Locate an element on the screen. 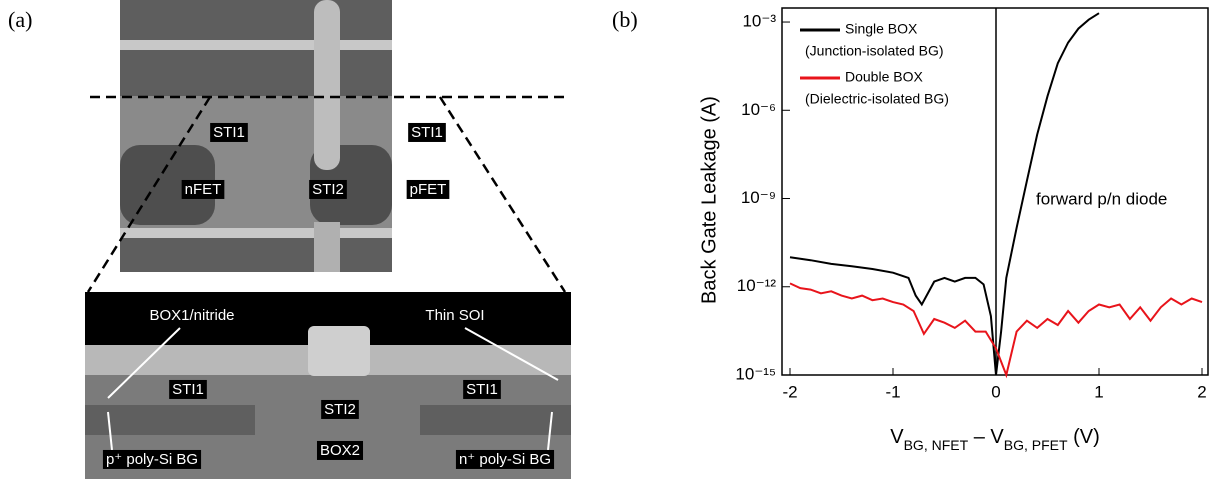  legend-label: Single BOX is located at coordinates (881, 29).